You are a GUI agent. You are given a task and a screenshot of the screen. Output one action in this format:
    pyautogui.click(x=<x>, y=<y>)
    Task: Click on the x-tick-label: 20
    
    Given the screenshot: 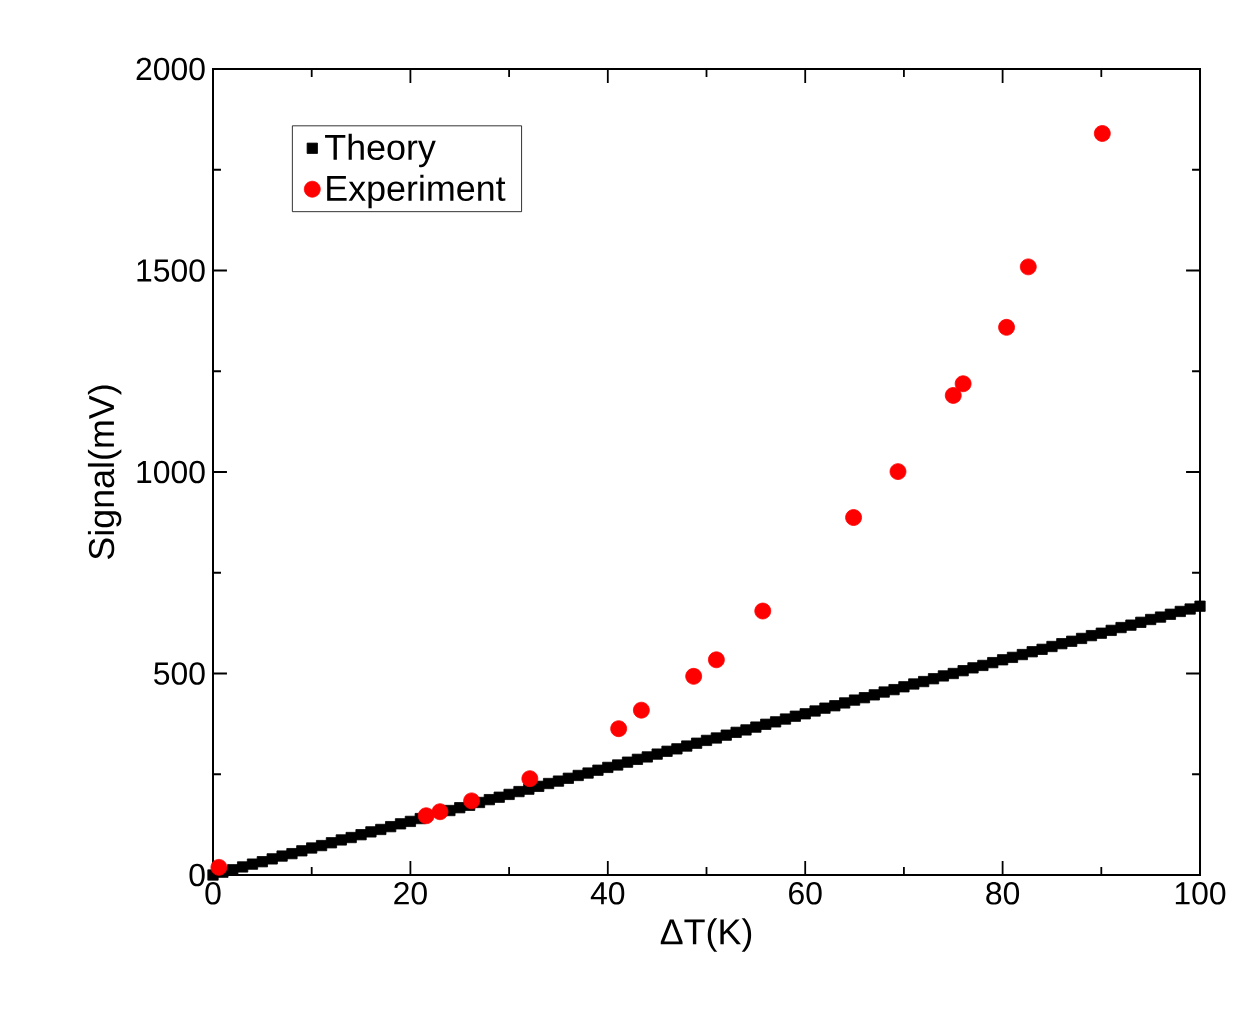 What is the action you would take?
    pyautogui.click(x=410, y=893)
    